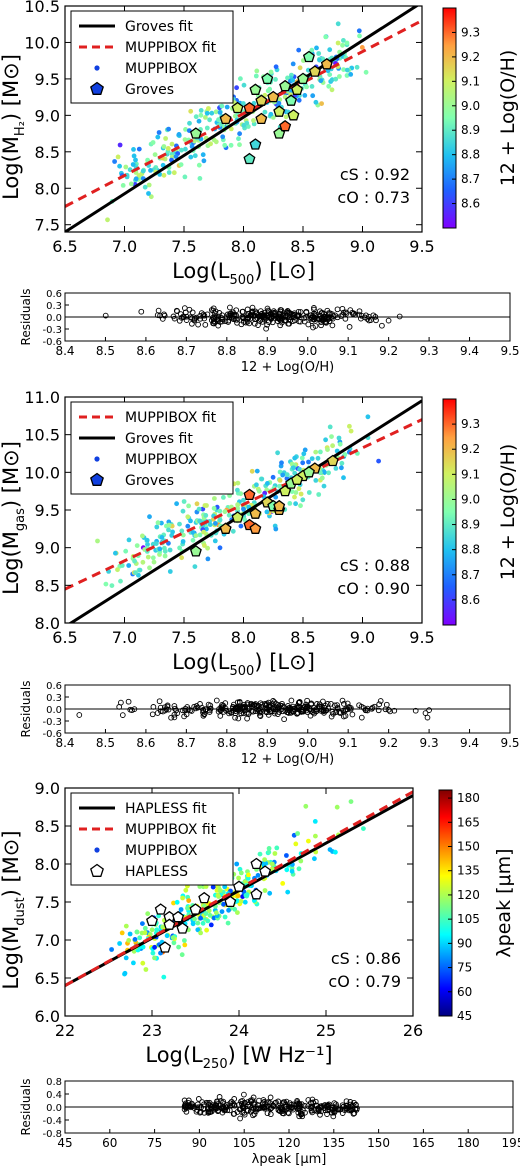 The width and height of the screenshot is (520, 1167). I want to click on x-tick-label: 8.5, so click(302, 637).